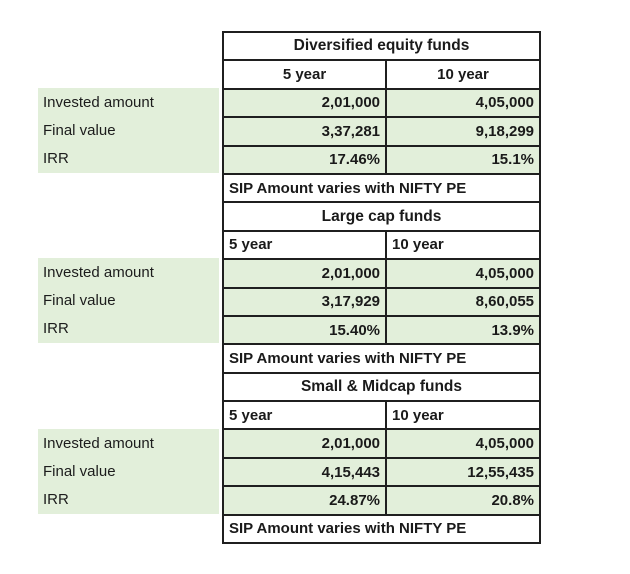  Describe the element at coordinates (304, 330) in the screenshot. I see `cell-largecap-irr-5yr: 15.40%` at that location.